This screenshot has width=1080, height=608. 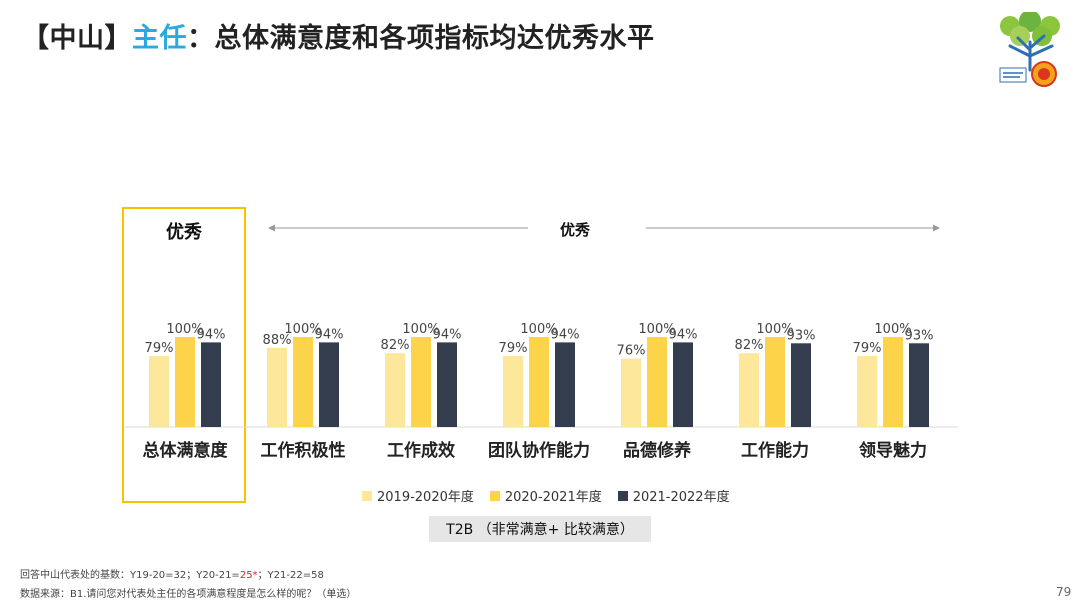 What do you see at coordinates (186, 450) in the screenshot?
I see `category-label: 总体满意度` at bounding box center [186, 450].